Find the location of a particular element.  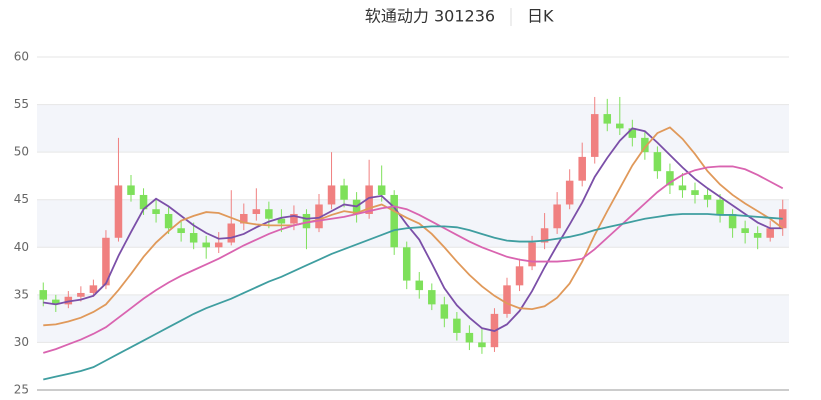

y-tick-label: 25 is located at coordinates (21, 390).